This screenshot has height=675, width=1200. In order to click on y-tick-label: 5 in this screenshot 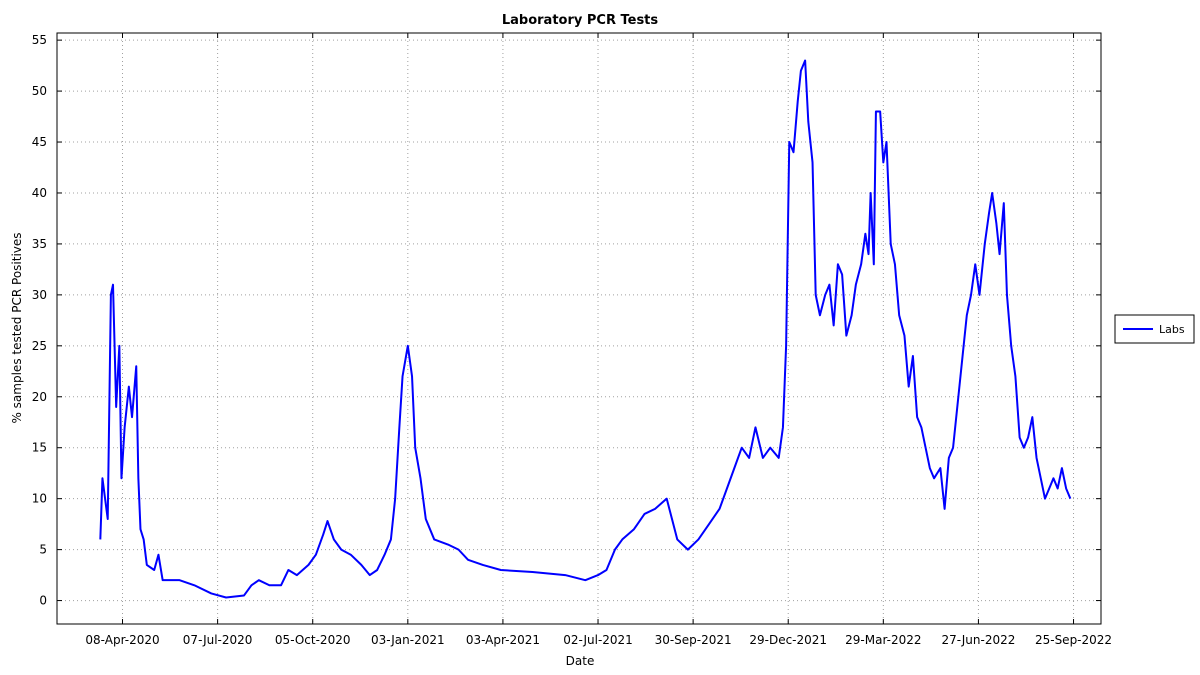, I will do `click(43, 550)`.